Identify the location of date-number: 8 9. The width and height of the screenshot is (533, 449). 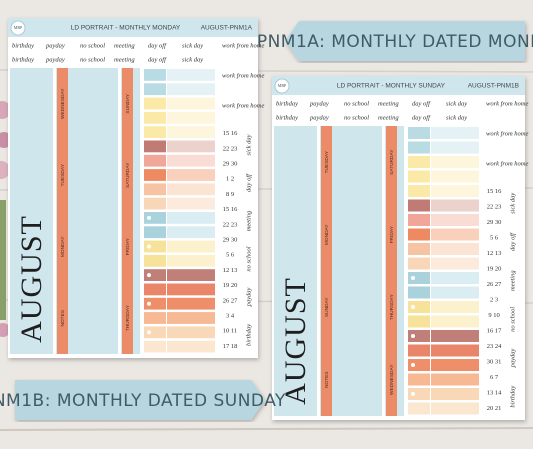
(230, 194).